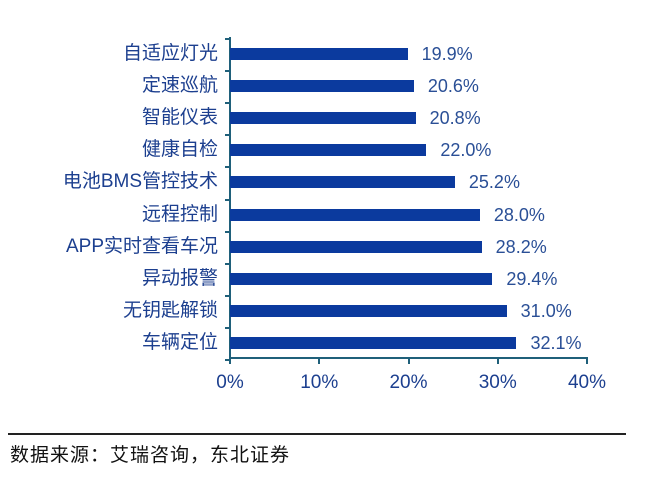 The height and width of the screenshot is (482, 660). What do you see at coordinates (179, 118) in the screenshot?
I see `category-label: 智能仪表` at bounding box center [179, 118].